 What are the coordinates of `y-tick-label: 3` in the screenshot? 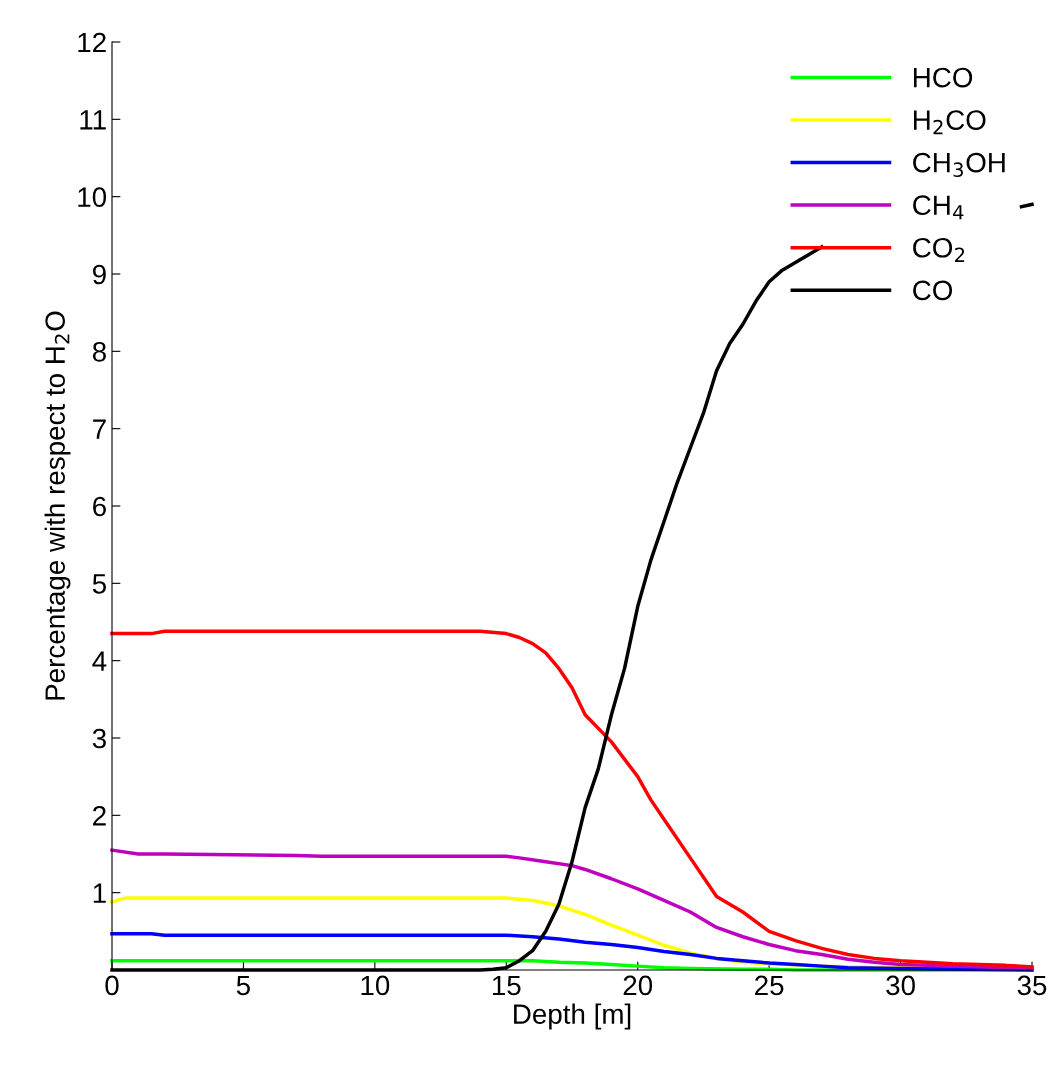 It's located at (99, 738).